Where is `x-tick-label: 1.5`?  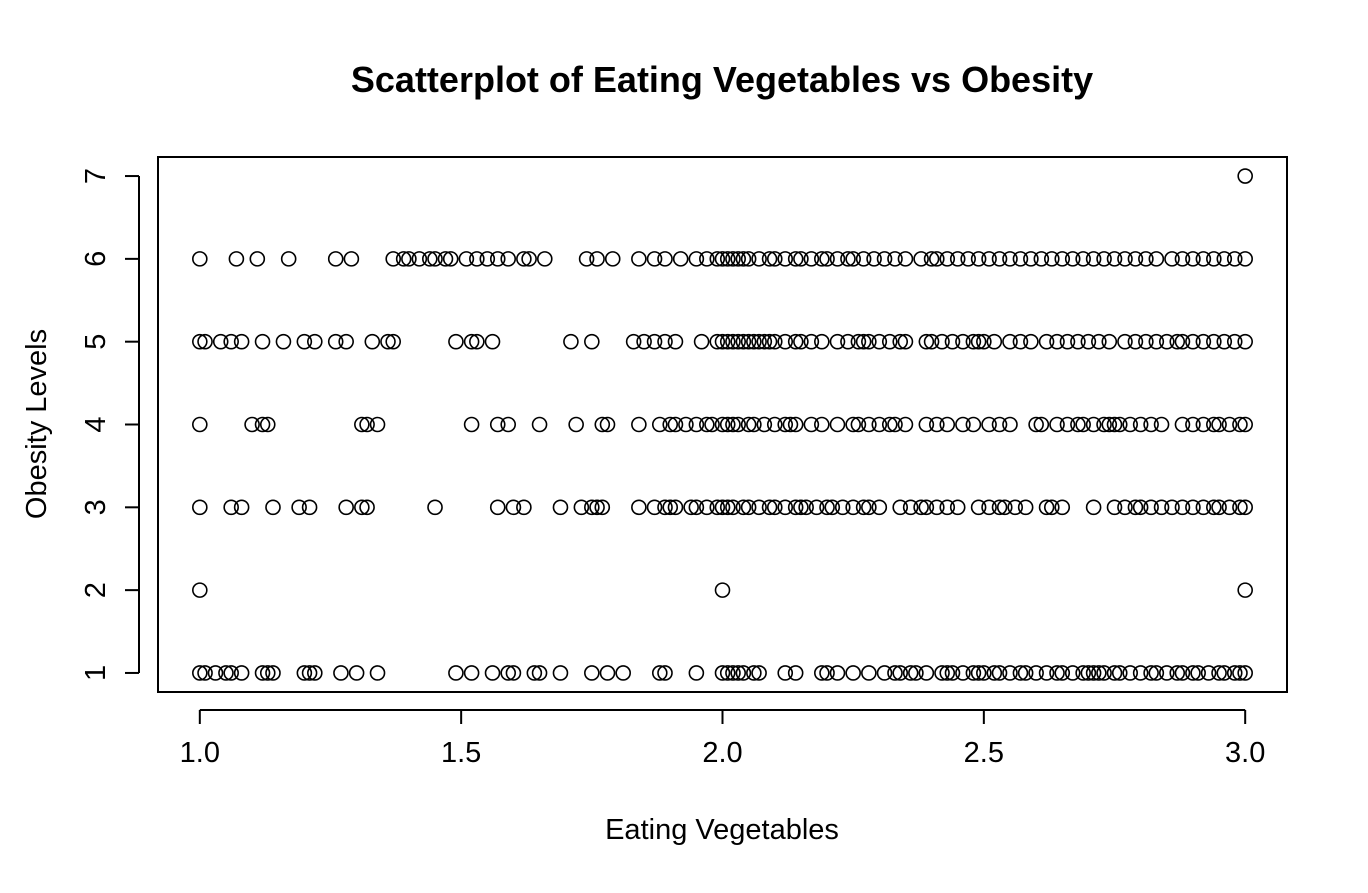
x-tick-label: 1.5 is located at coordinates (461, 753).